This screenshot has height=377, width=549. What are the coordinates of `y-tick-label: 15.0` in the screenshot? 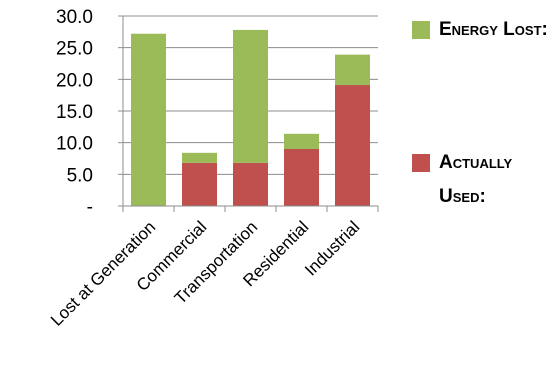 It's located at (74, 112).